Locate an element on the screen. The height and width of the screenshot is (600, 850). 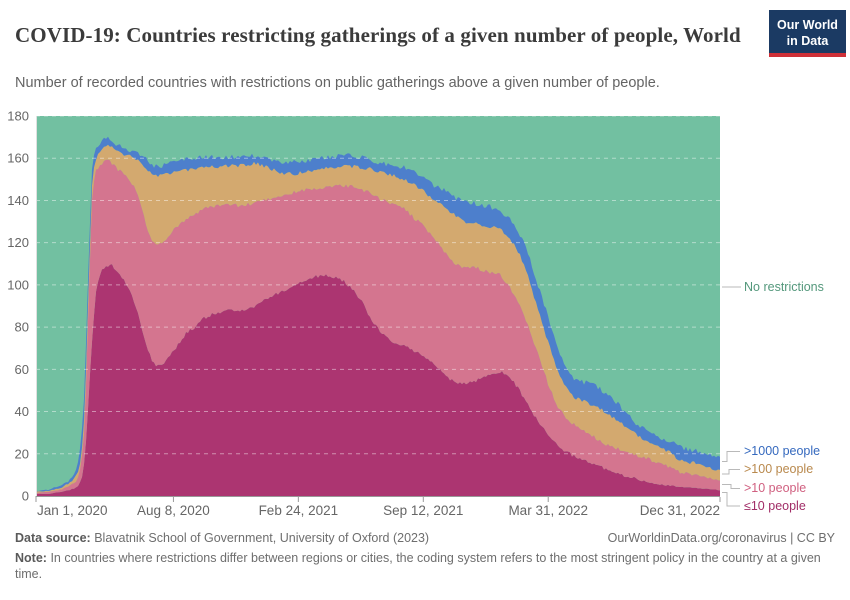
logo-line2: in Data is located at coordinates (807, 40).